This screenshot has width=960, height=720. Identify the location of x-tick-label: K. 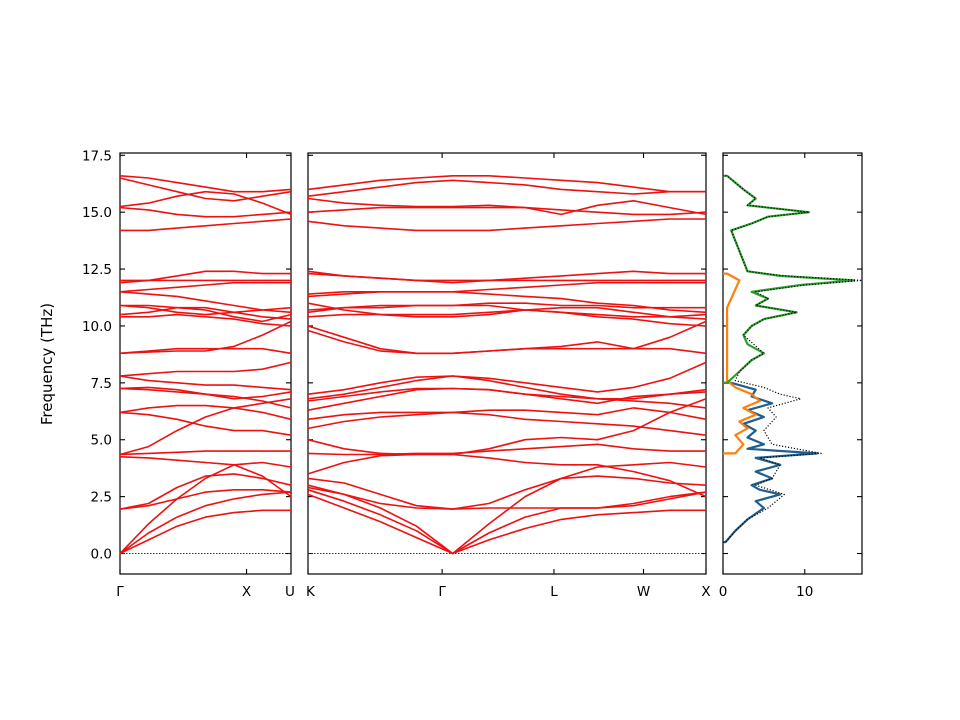
(311, 592).